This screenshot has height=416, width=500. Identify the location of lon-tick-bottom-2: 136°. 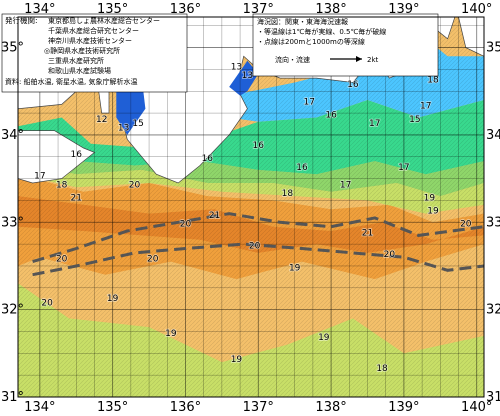
(185, 407).